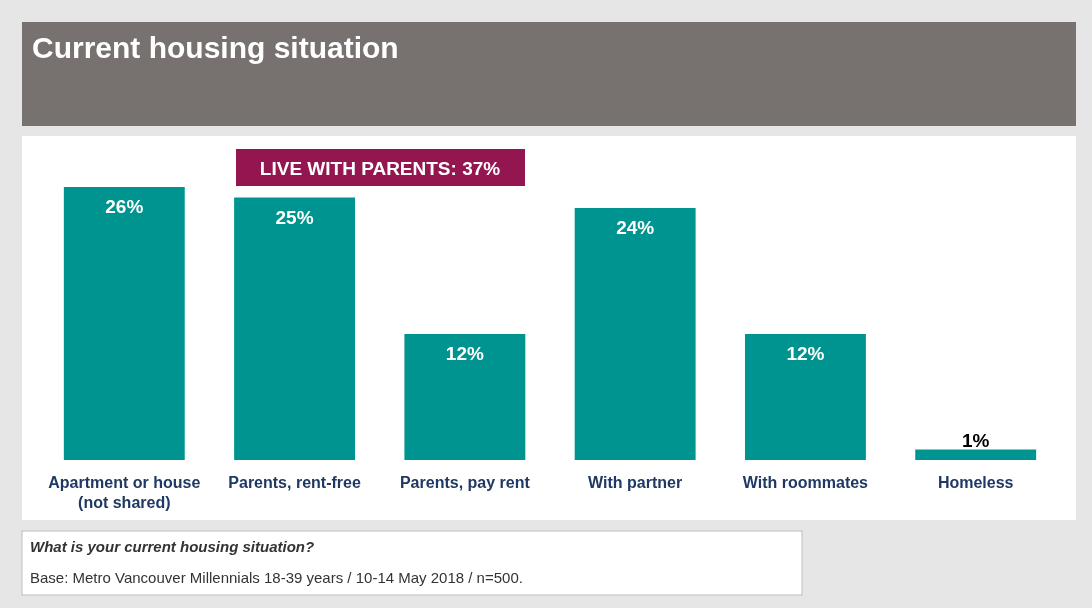 The height and width of the screenshot is (608, 1092). Describe the element at coordinates (975, 440) in the screenshot. I see `data-label: 1%` at that location.